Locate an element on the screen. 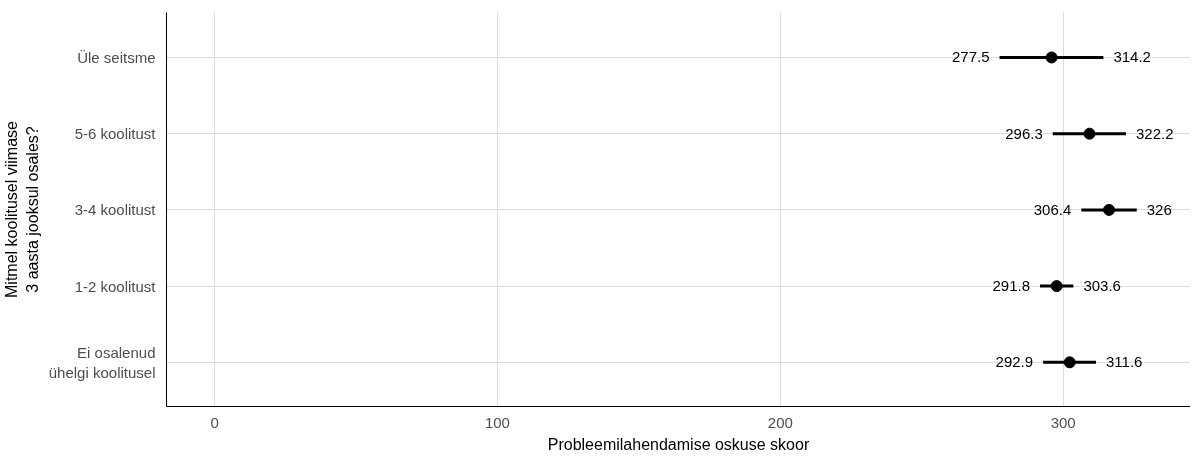 The width and height of the screenshot is (1196, 465). y-tick-label: Ei osalenud ühelgi koolitusel is located at coordinates (102, 362).